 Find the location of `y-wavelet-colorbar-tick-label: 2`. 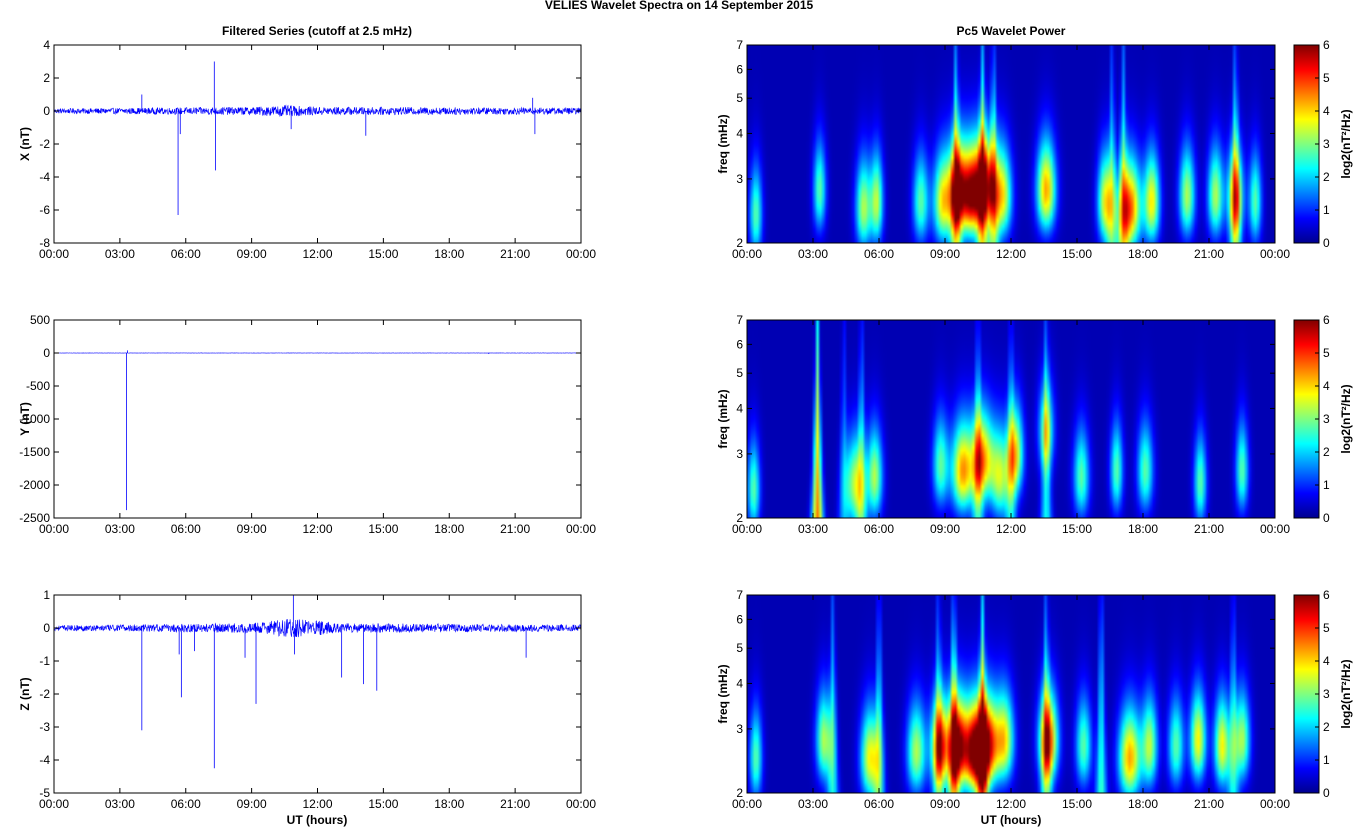

y-wavelet-colorbar-tick-label: 2 is located at coordinates (1326, 452).